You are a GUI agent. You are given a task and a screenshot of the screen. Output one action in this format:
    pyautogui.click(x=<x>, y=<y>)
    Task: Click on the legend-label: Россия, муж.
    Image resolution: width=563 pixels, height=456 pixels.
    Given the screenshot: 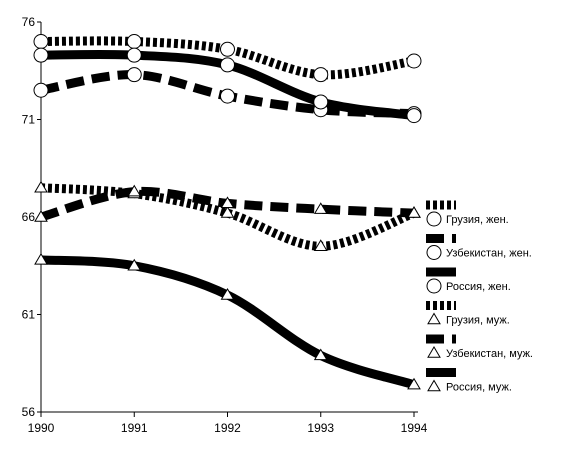 What is the action you would take?
    pyautogui.click(x=479, y=388)
    